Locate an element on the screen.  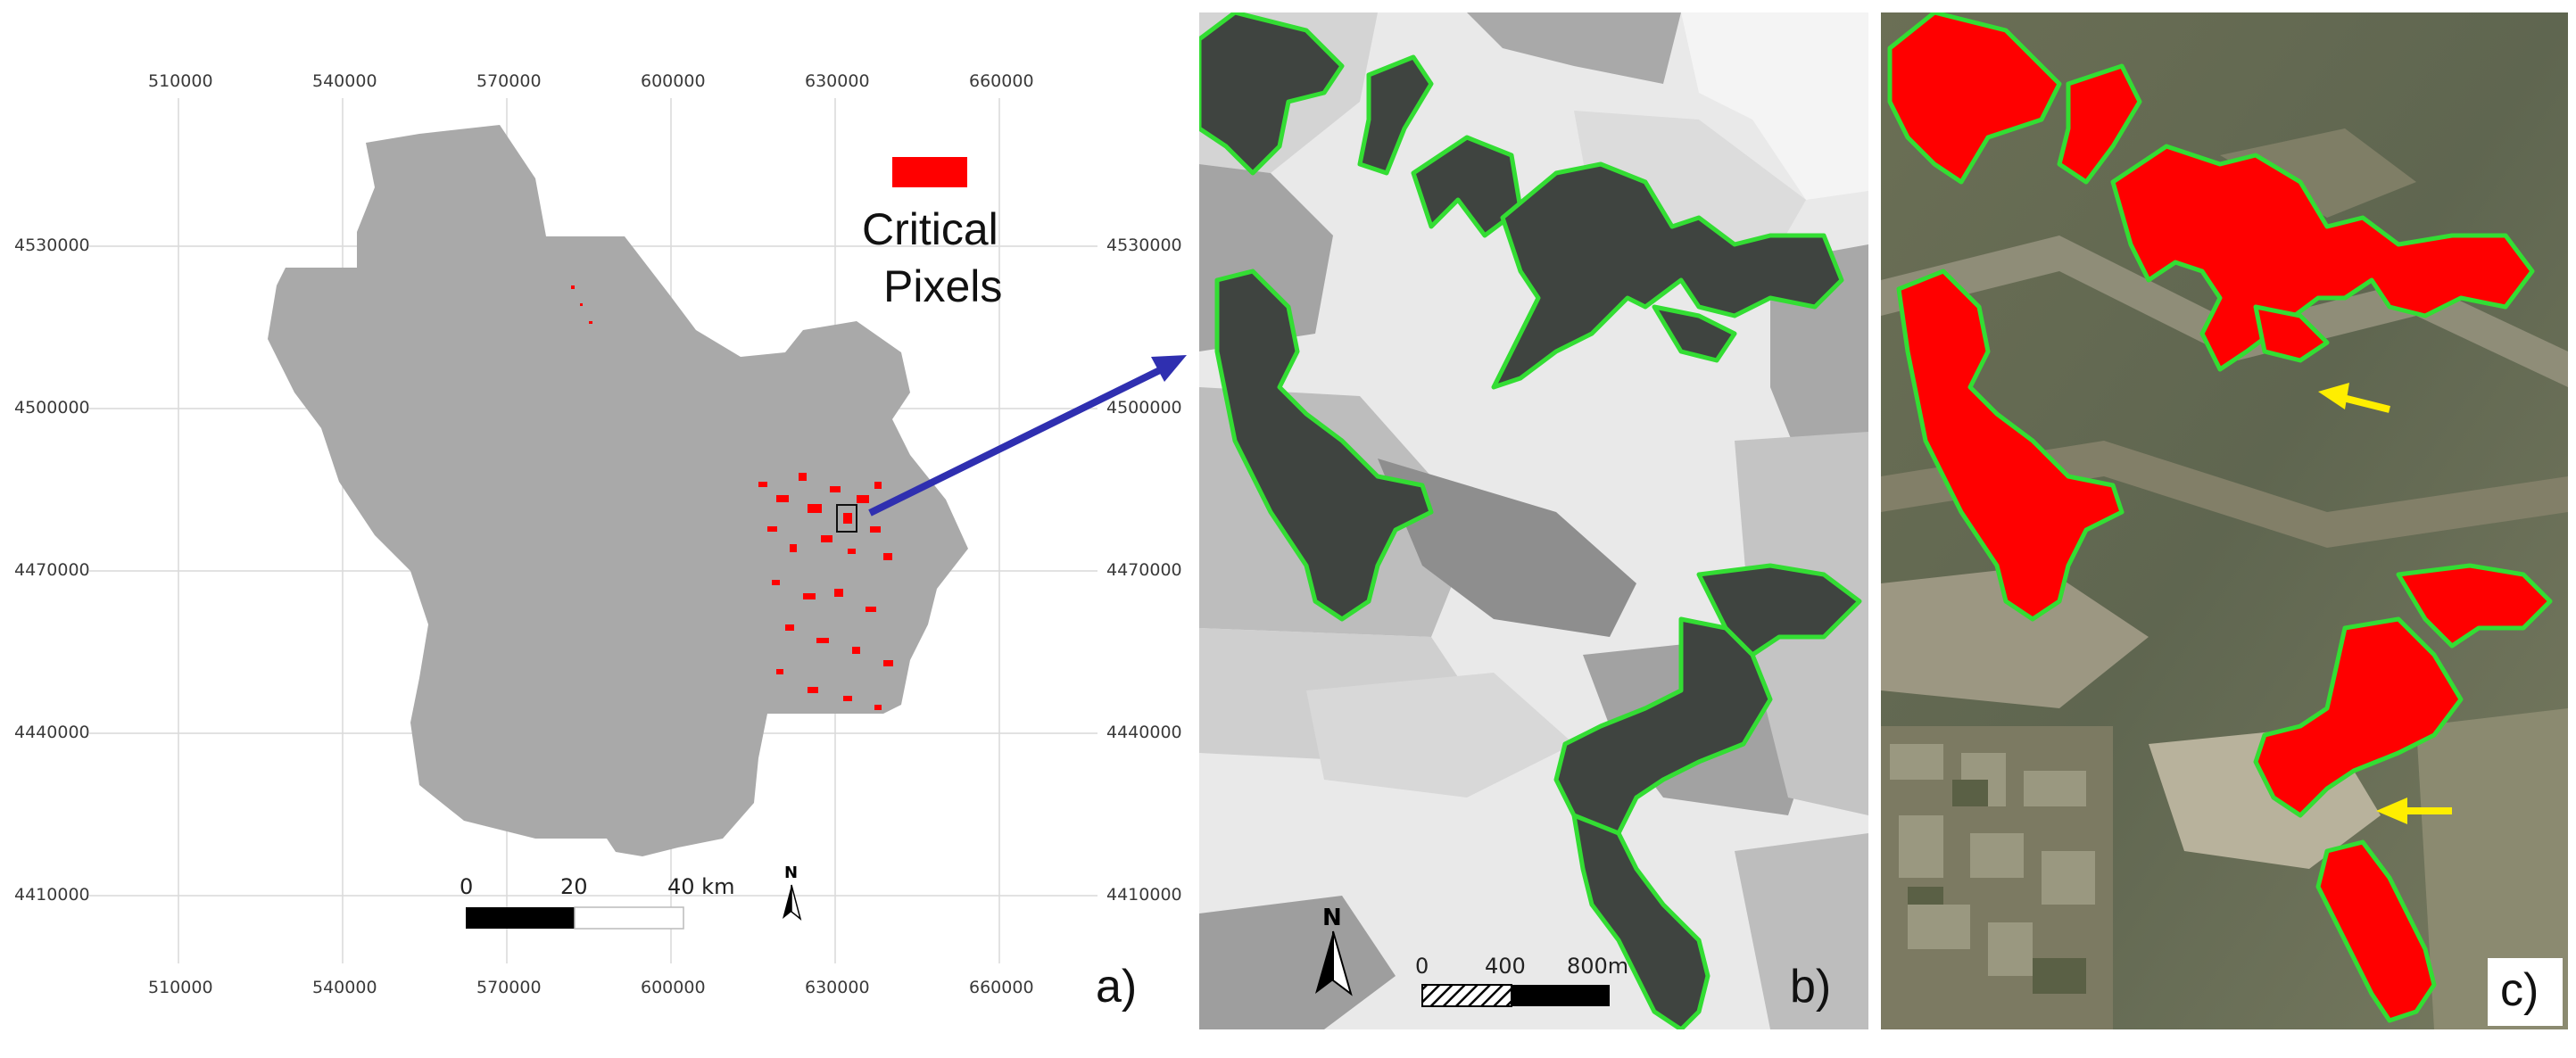
x-tick-top: 510000 is located at coordinates (180, 81).